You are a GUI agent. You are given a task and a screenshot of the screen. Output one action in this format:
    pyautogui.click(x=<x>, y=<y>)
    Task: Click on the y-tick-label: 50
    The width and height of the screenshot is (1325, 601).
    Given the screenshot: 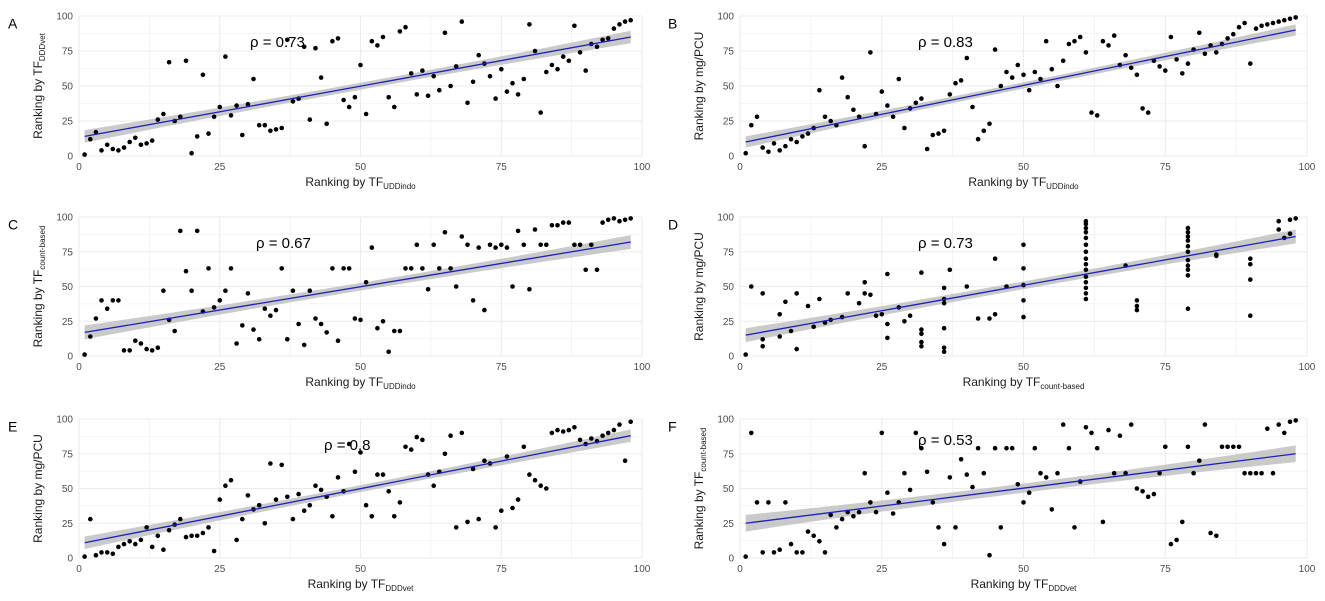 What is the action you would take?
    pyautogui.click(x=68, y=87)
    